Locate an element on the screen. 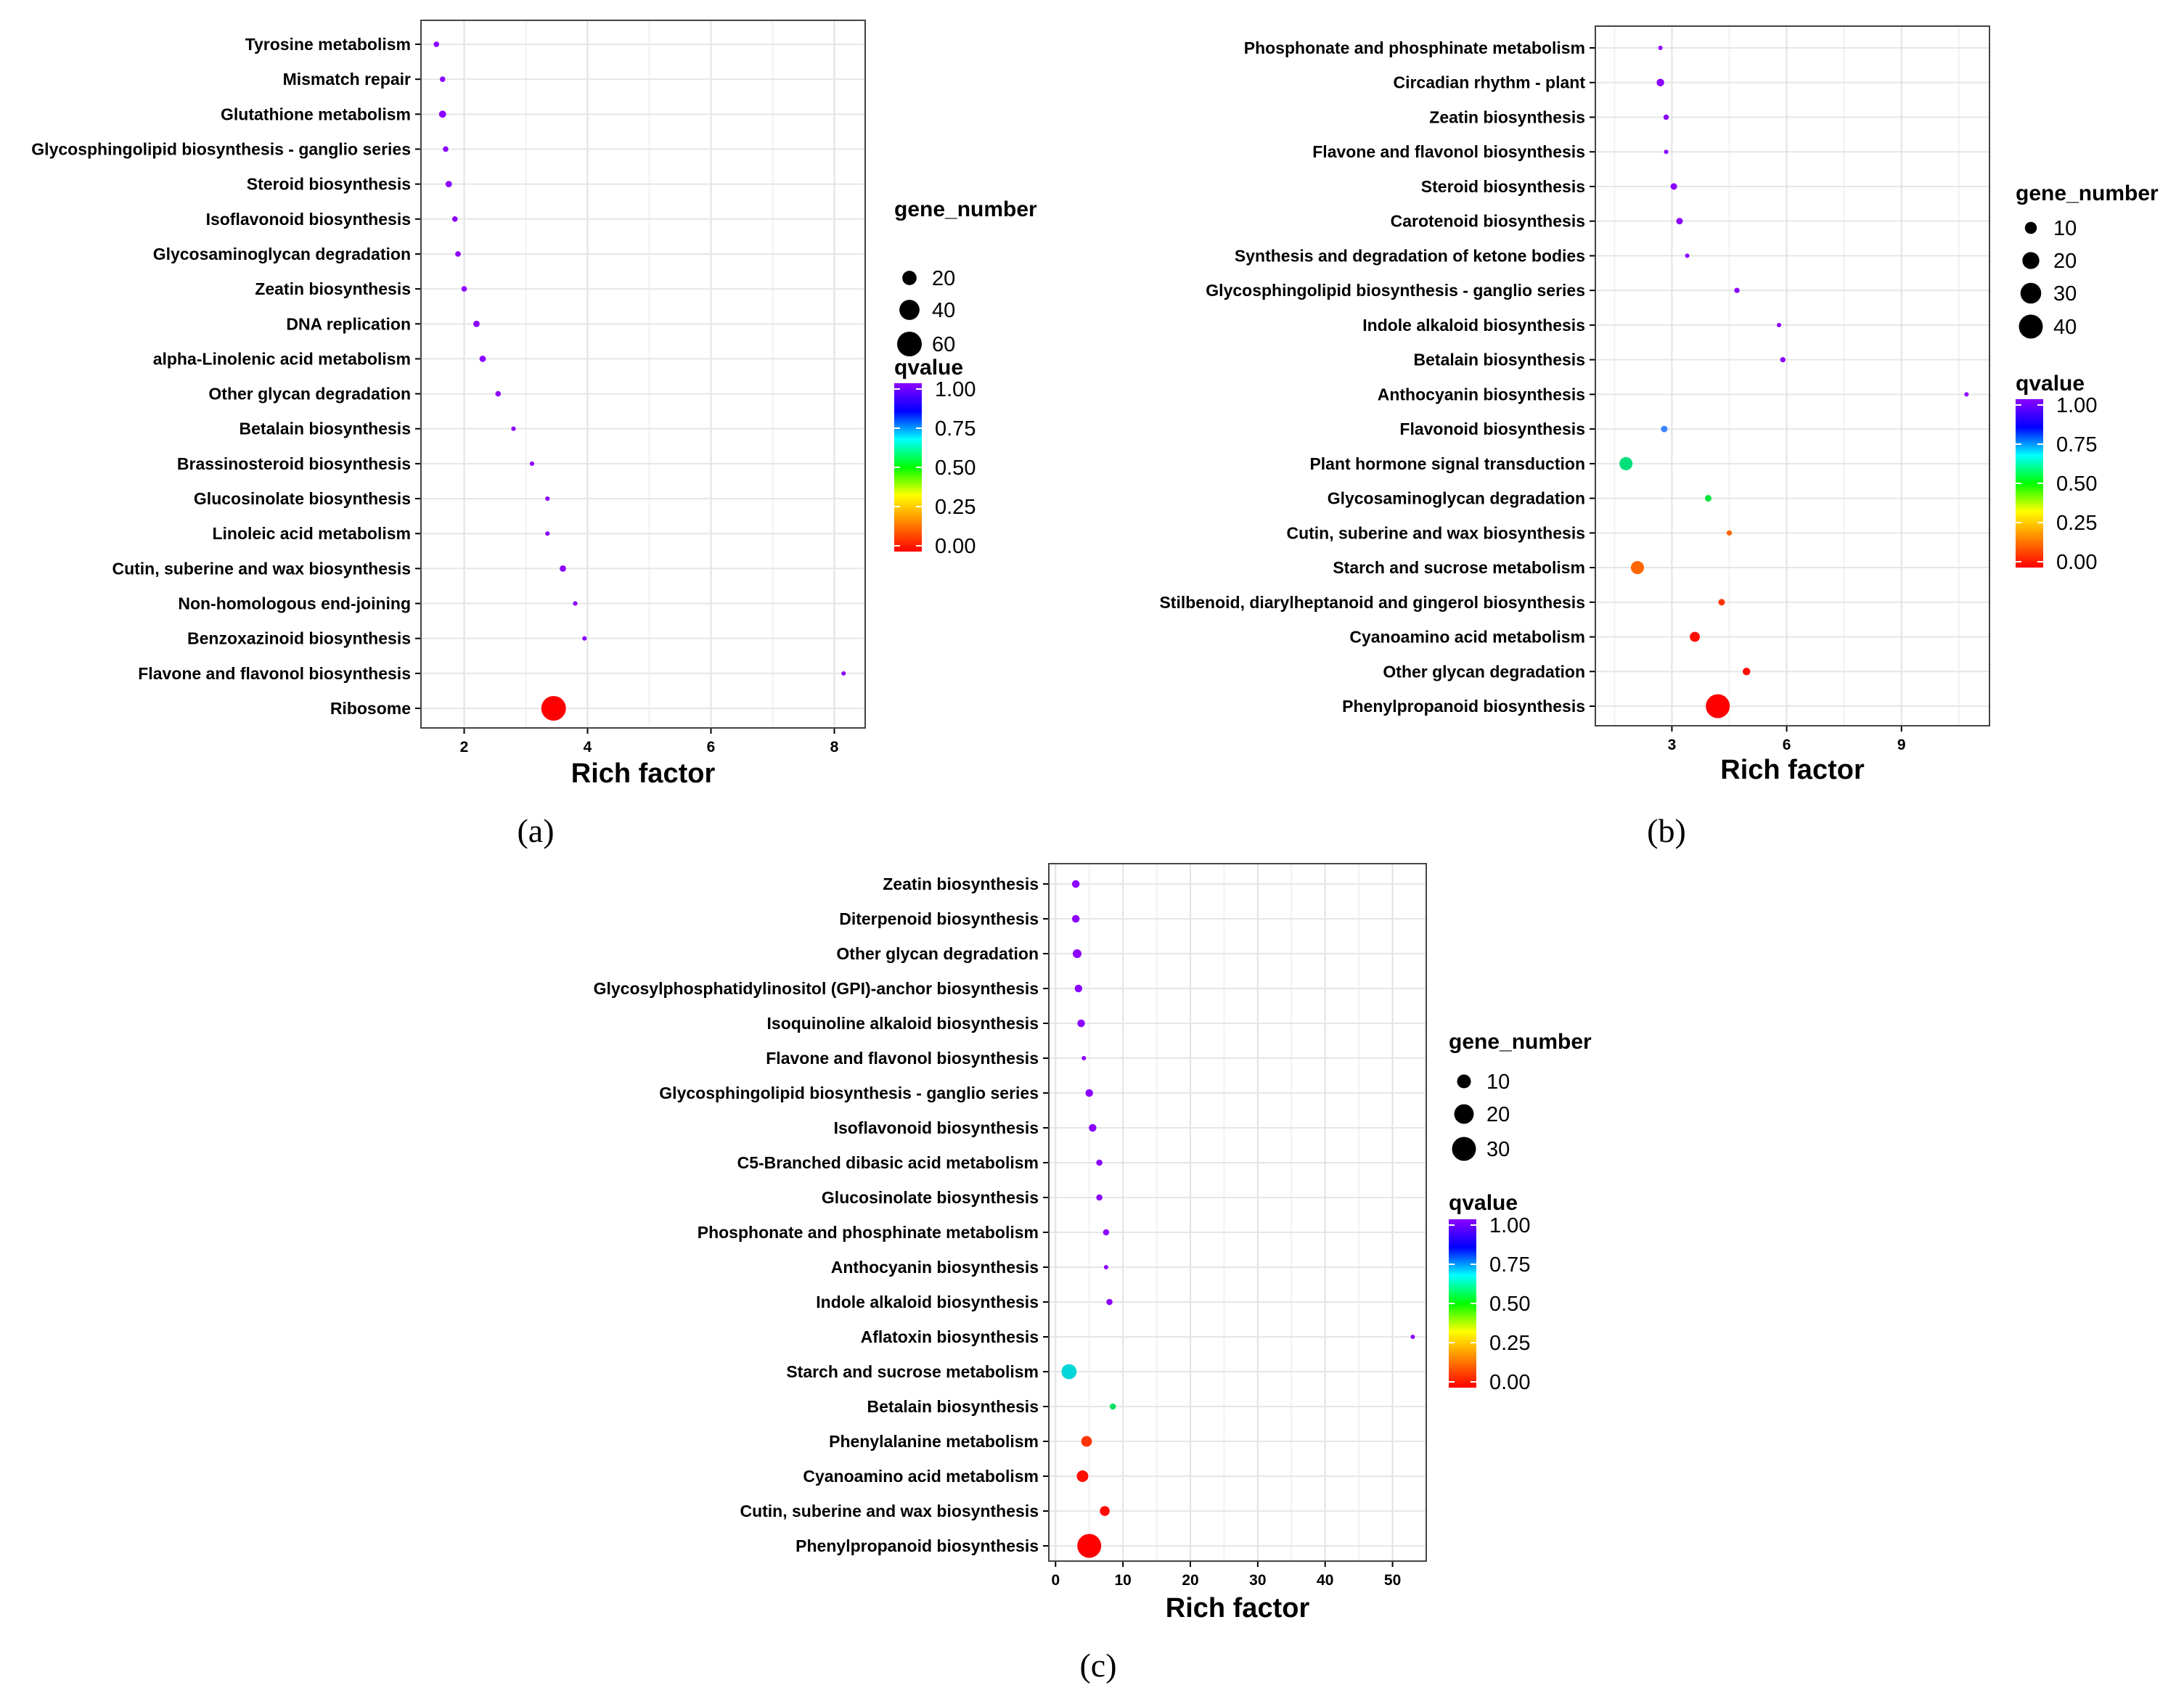 The height and width of the screenshot is (1699, 2184). data-point-steroid-biosynthesis is located at coordinates (448, 184).